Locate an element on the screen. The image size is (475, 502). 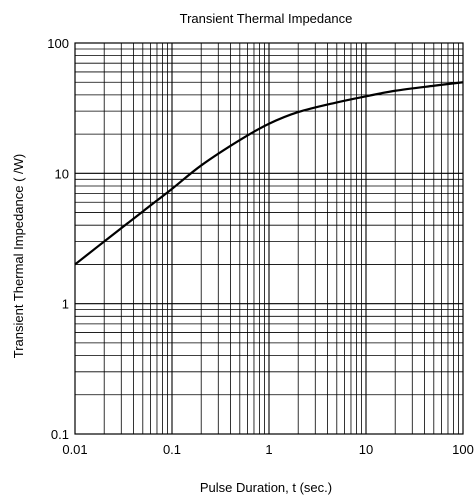
x-tick-labels: 0.01 0.1 1 10 100 is located at coordinates (268, 449).